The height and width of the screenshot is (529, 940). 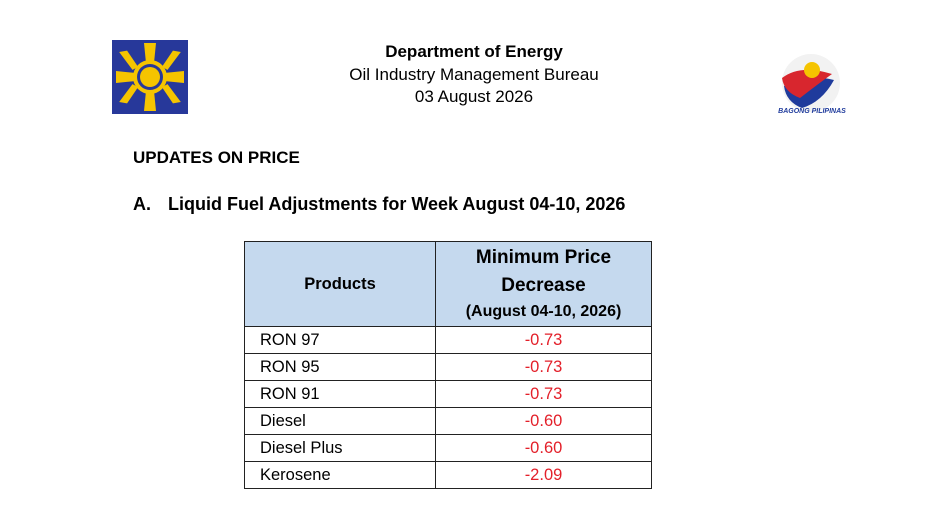 I want to click on table-row: RON 91 -0.73, so click(x=448, y=394).